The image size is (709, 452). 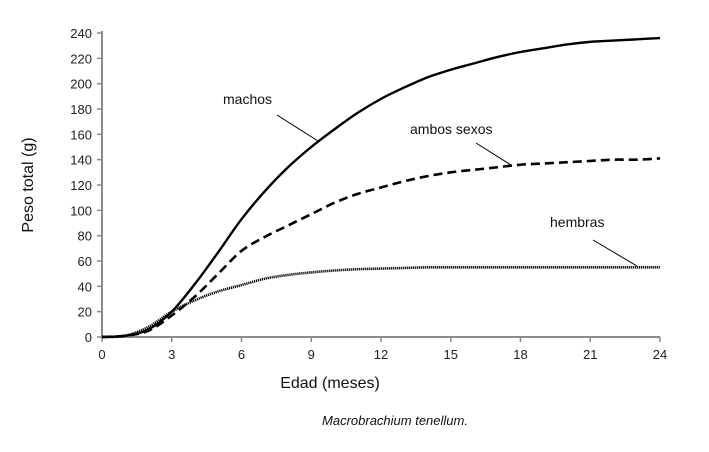 What do you see at coordinates (81, 185) in the screenshot?
I see `y-tick-label: 120` at bounding box center [81, 185].